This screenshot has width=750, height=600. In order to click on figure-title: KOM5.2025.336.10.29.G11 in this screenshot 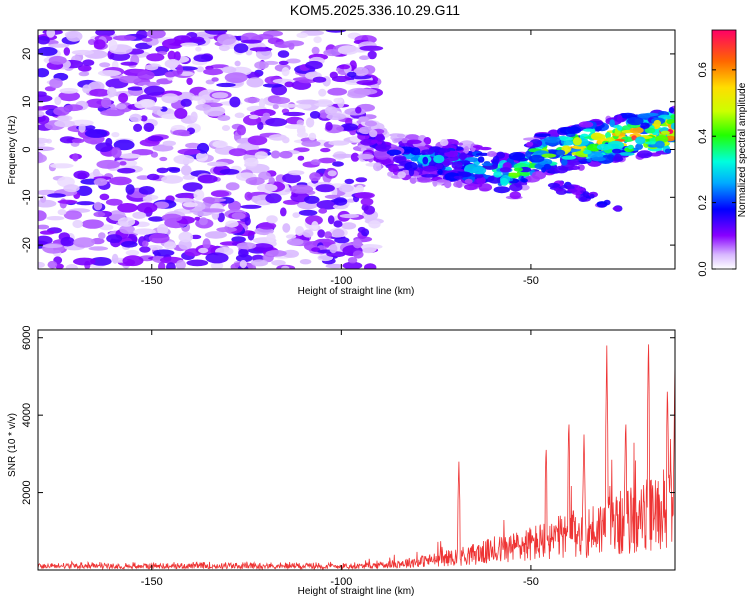, I will do `click(375, 10)`.